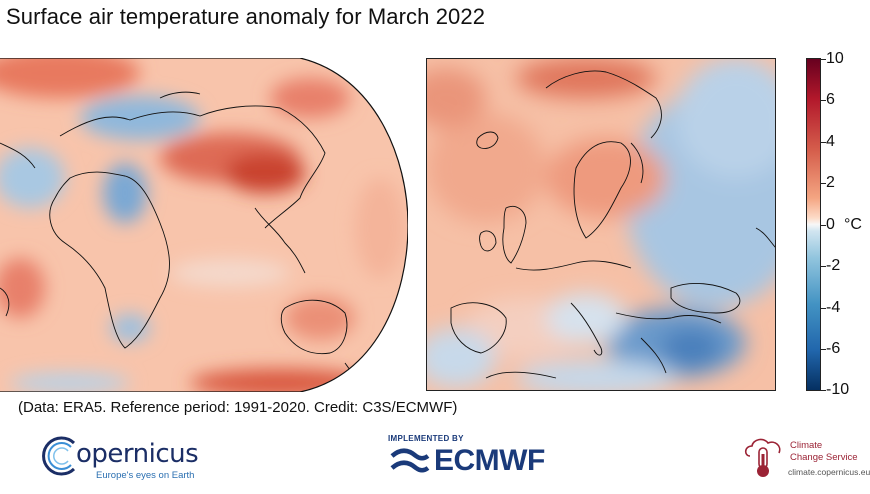  I want to click on colorbar-tick-label: 0, so click(830, 224).